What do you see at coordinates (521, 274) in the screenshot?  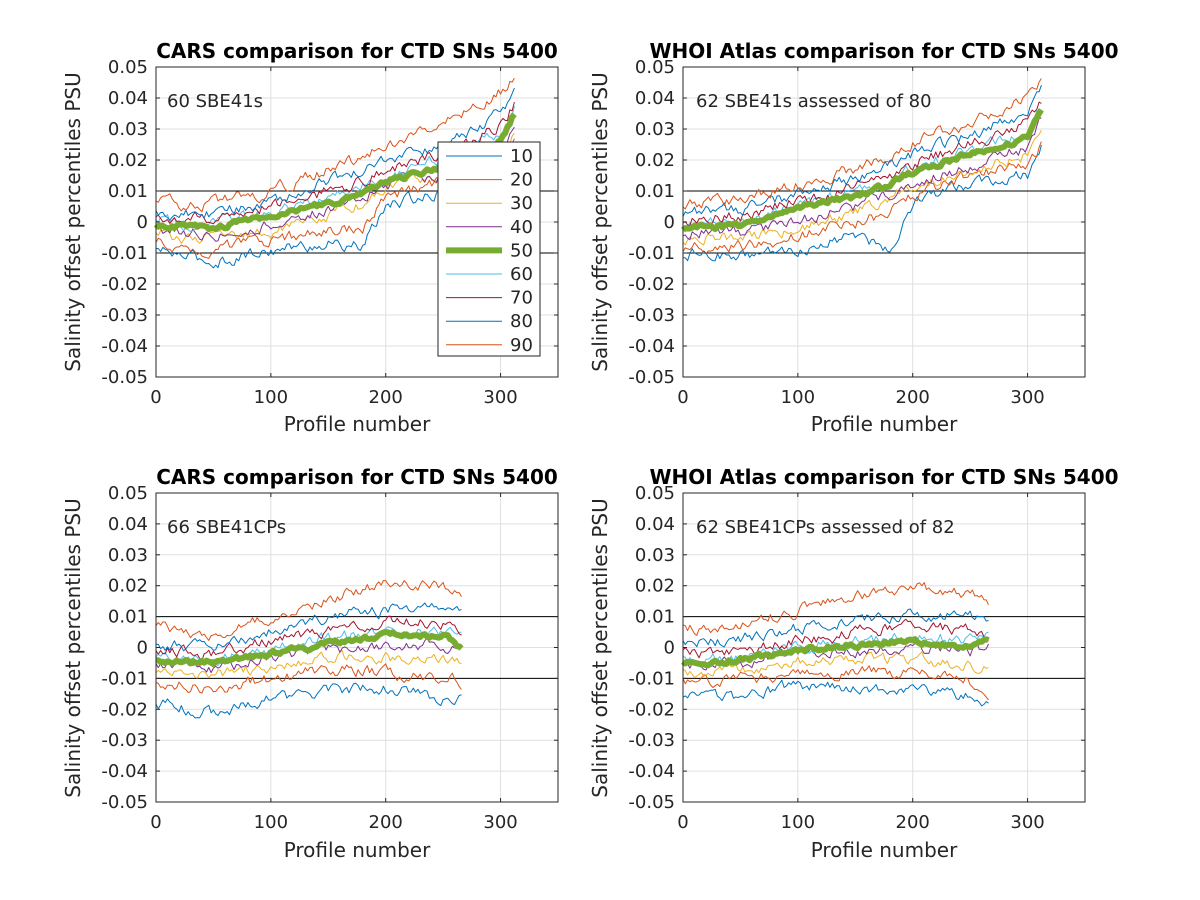 I see `legend-label-60: 60` at bounding box center [521, 274].